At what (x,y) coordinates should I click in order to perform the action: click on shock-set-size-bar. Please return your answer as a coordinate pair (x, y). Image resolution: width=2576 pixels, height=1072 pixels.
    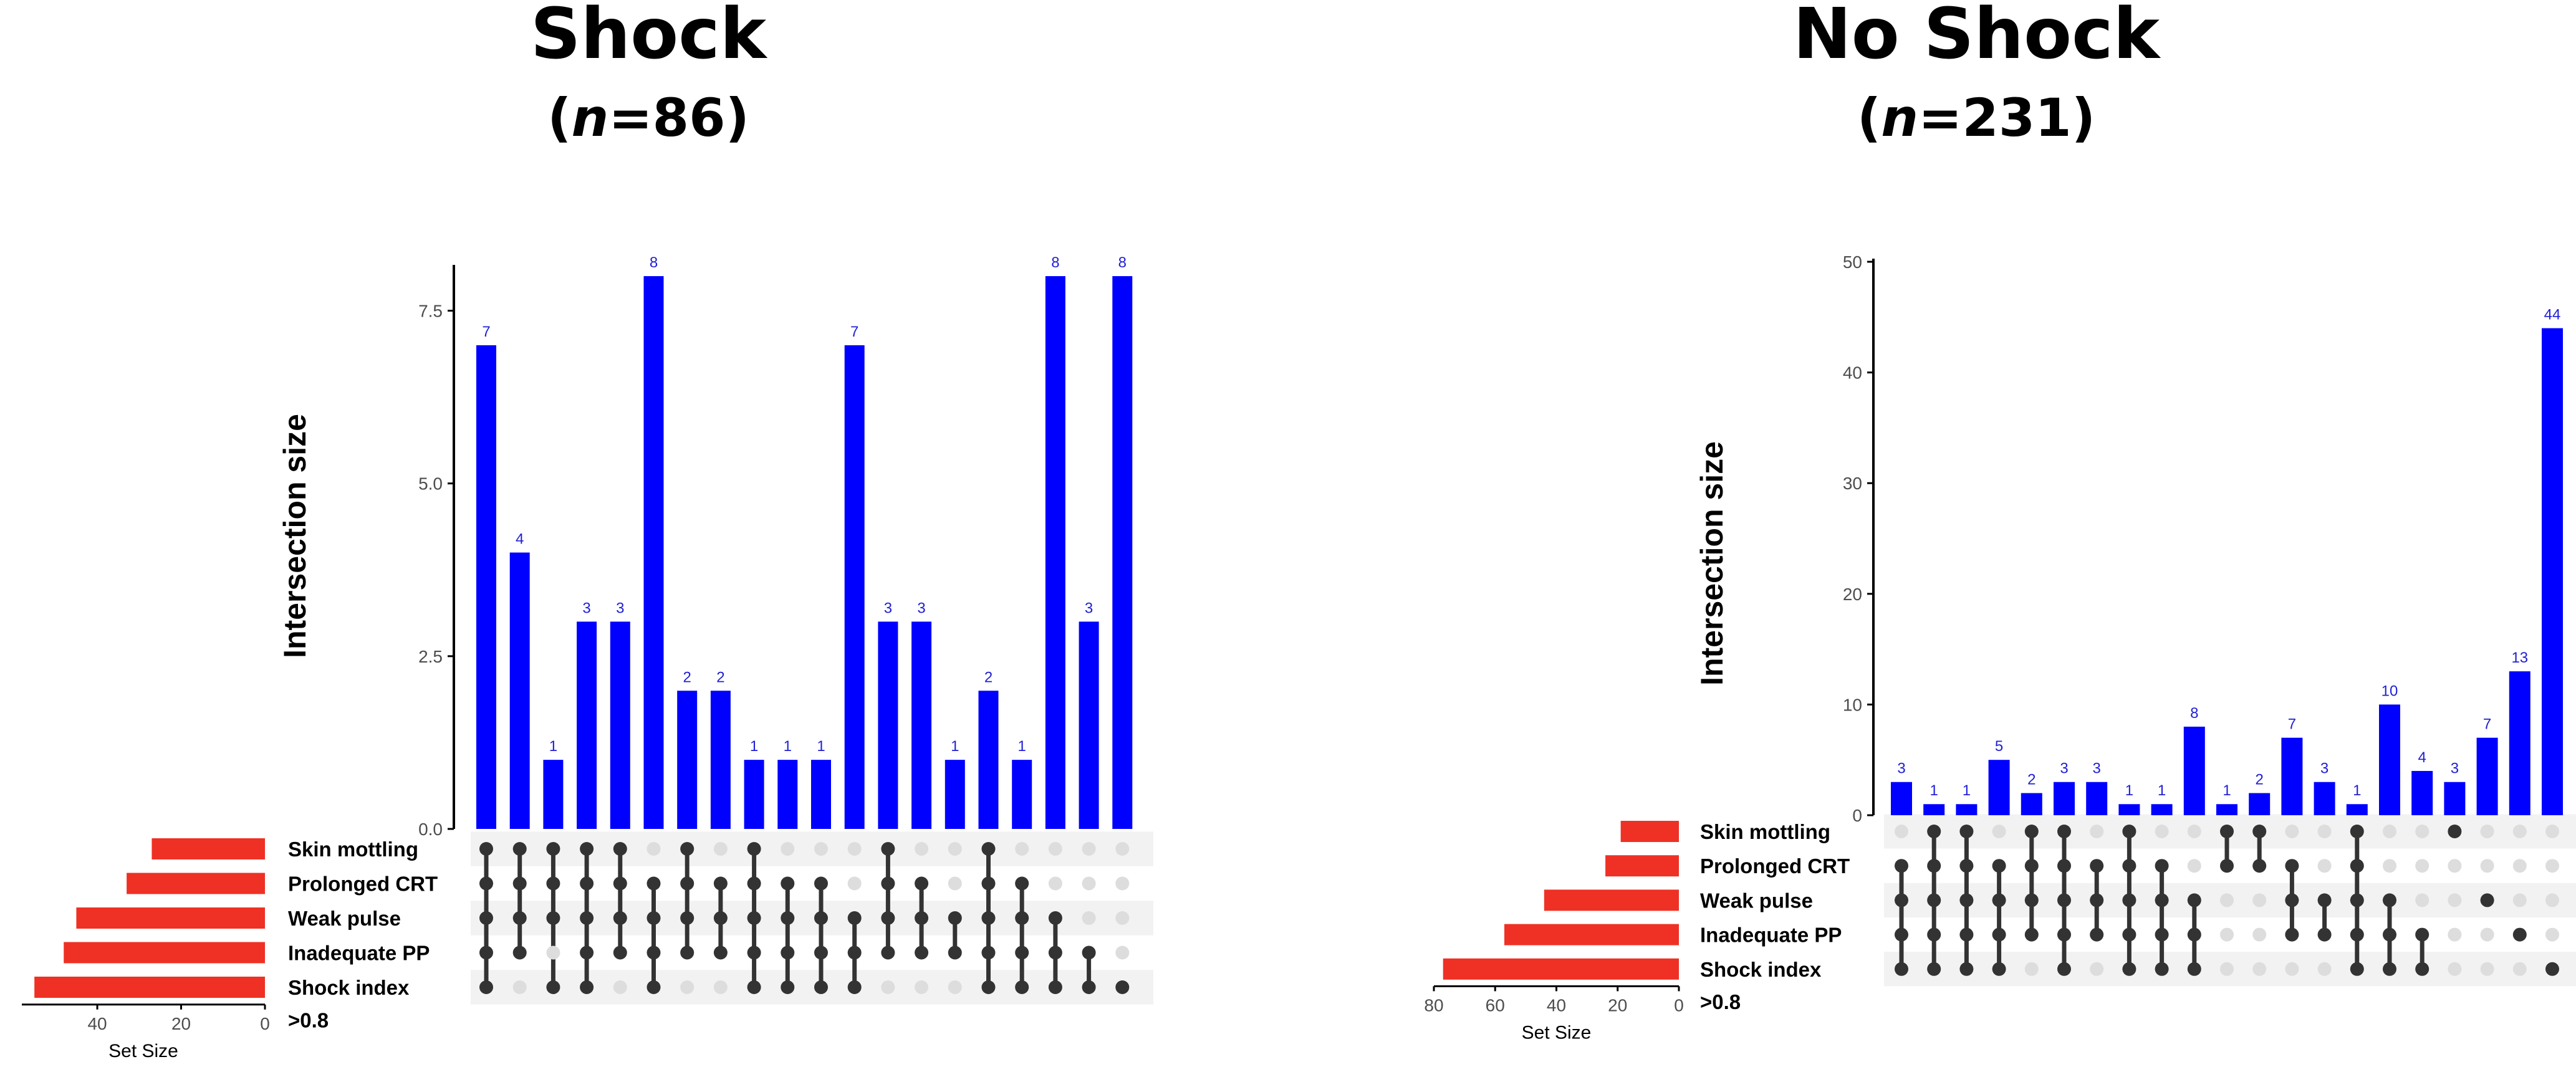
    Looking at the image, I should click on (164, 953).